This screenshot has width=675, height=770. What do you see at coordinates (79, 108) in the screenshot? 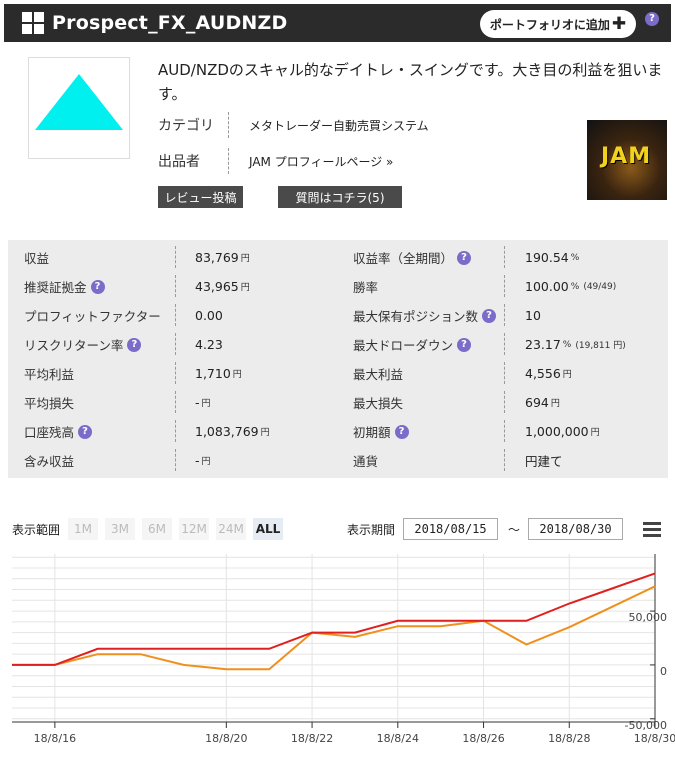
I see `product-thumbnail` at bounding box center [79, 108].